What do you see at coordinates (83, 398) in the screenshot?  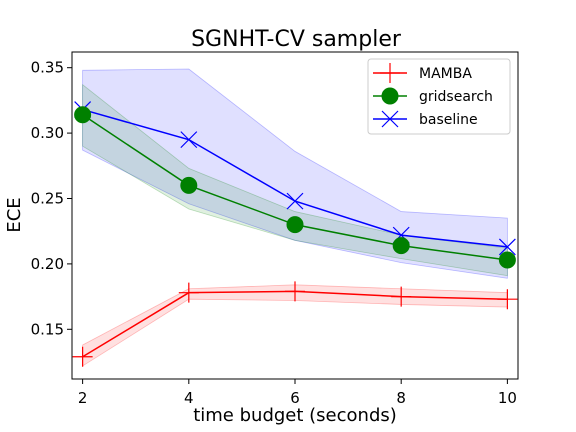 I see `x-tick-label: 2` at bounding box center [83, 398].